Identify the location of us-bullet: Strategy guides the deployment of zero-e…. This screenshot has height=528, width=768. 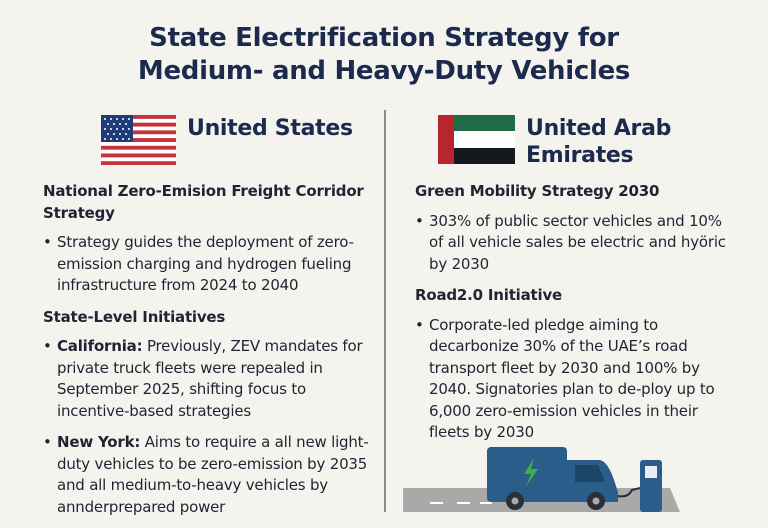
(208, 264).